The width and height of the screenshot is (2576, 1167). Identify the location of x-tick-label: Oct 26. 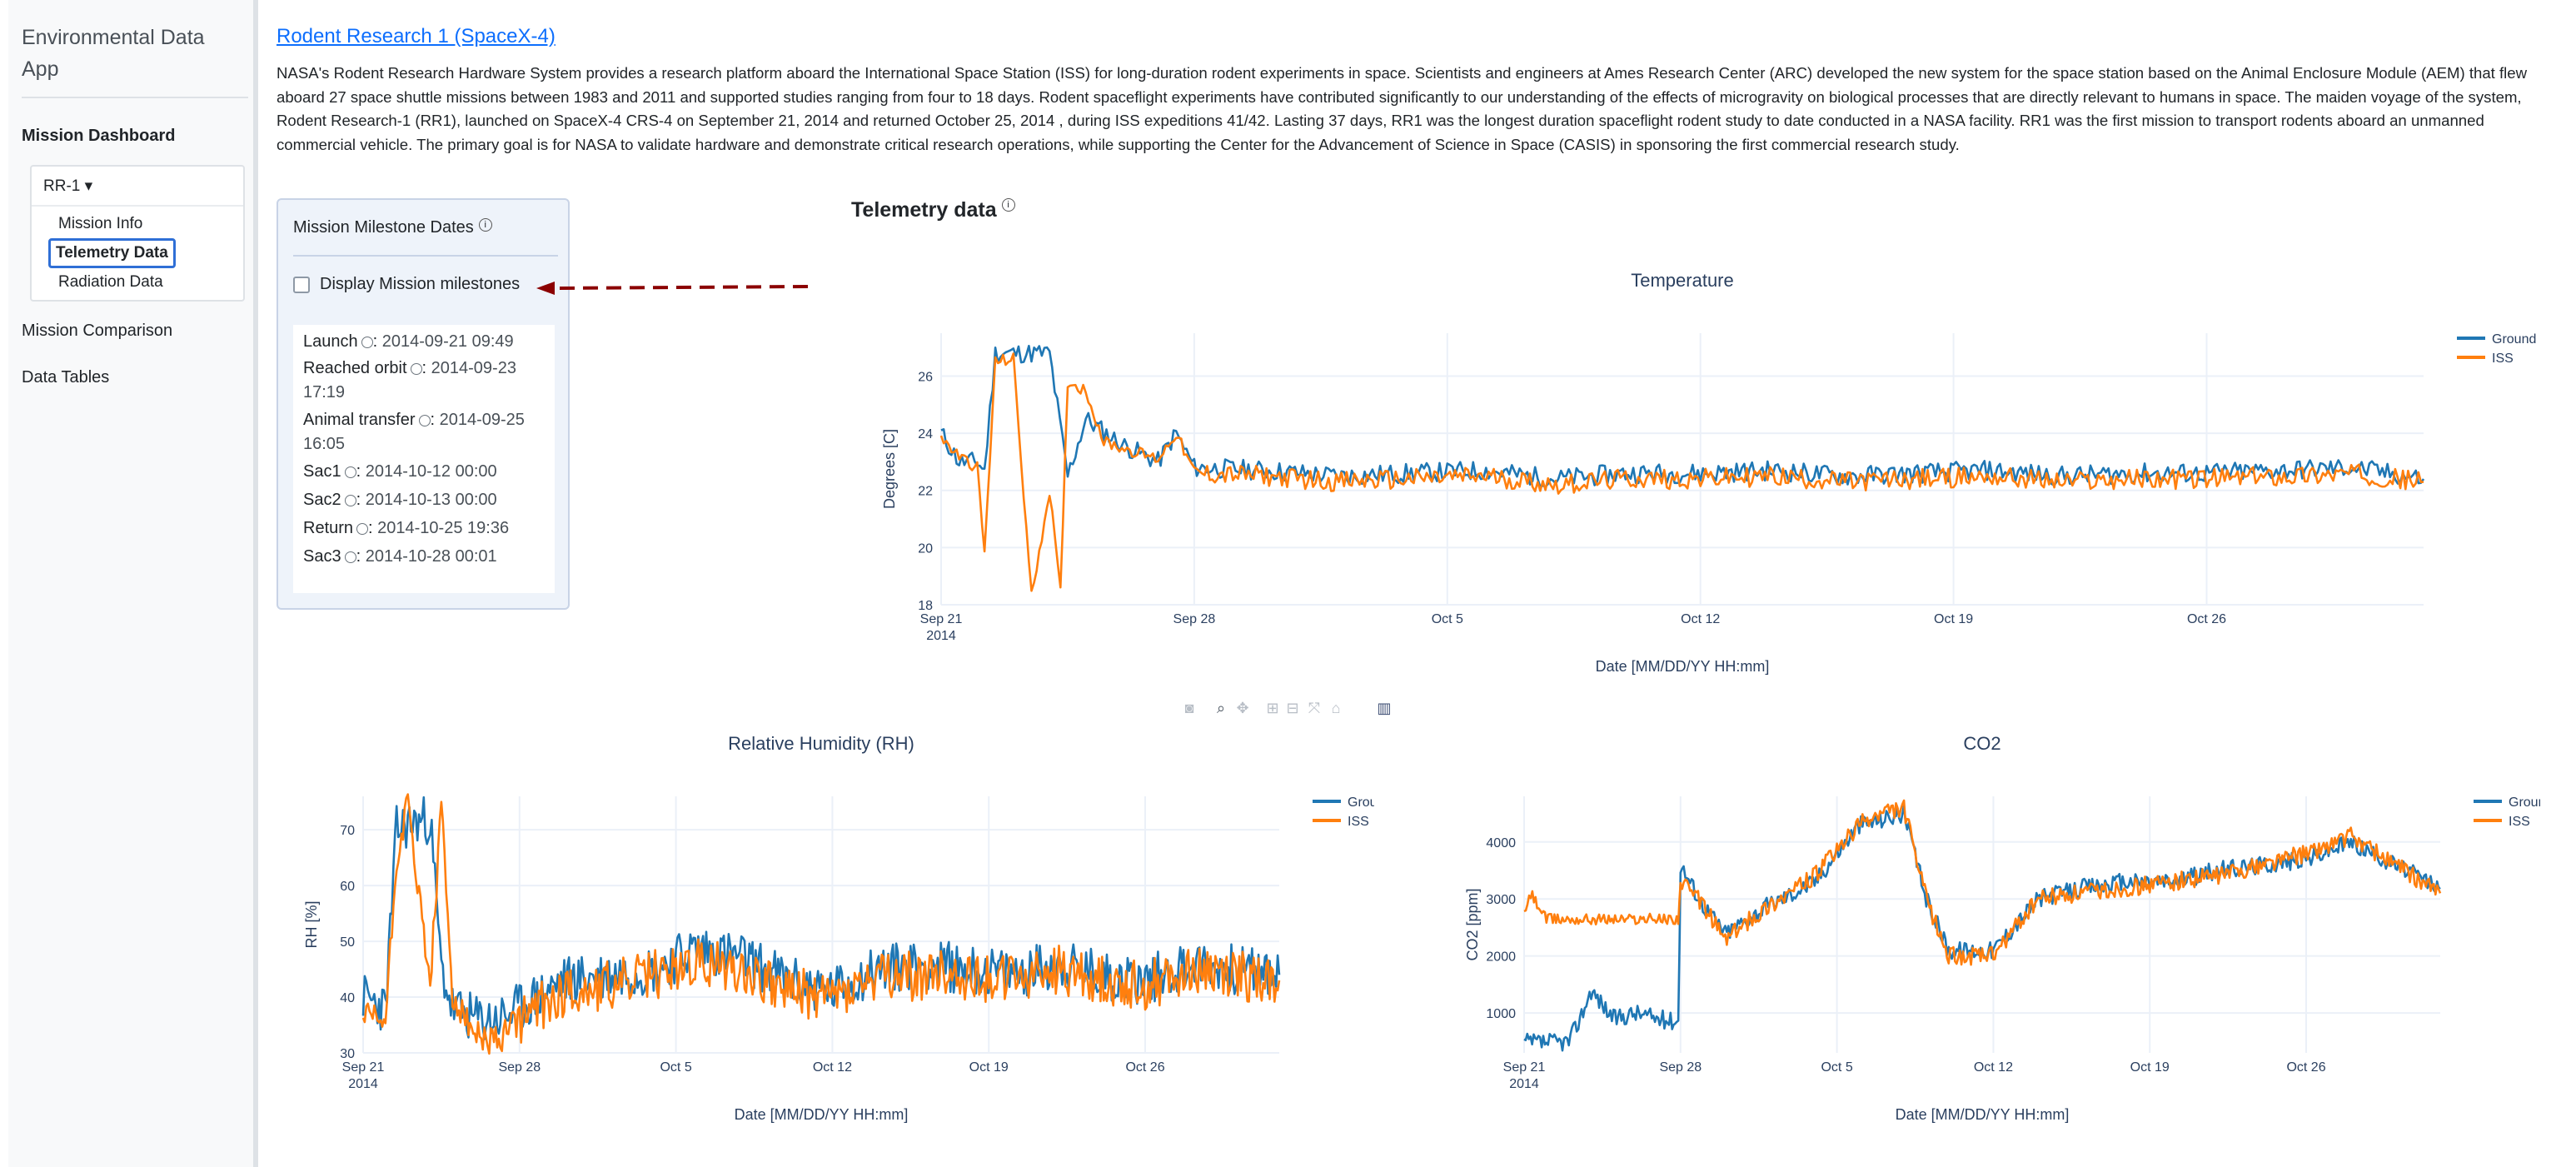
(1144, 1067).